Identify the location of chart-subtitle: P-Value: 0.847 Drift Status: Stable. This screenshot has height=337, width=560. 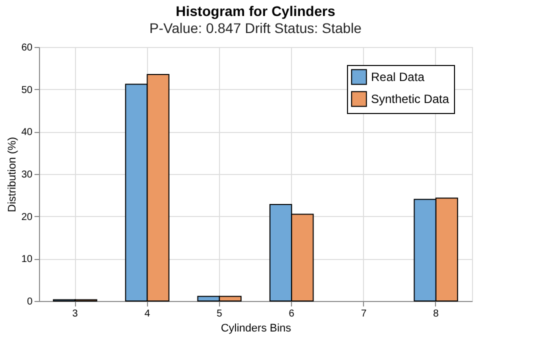
(255, 28).